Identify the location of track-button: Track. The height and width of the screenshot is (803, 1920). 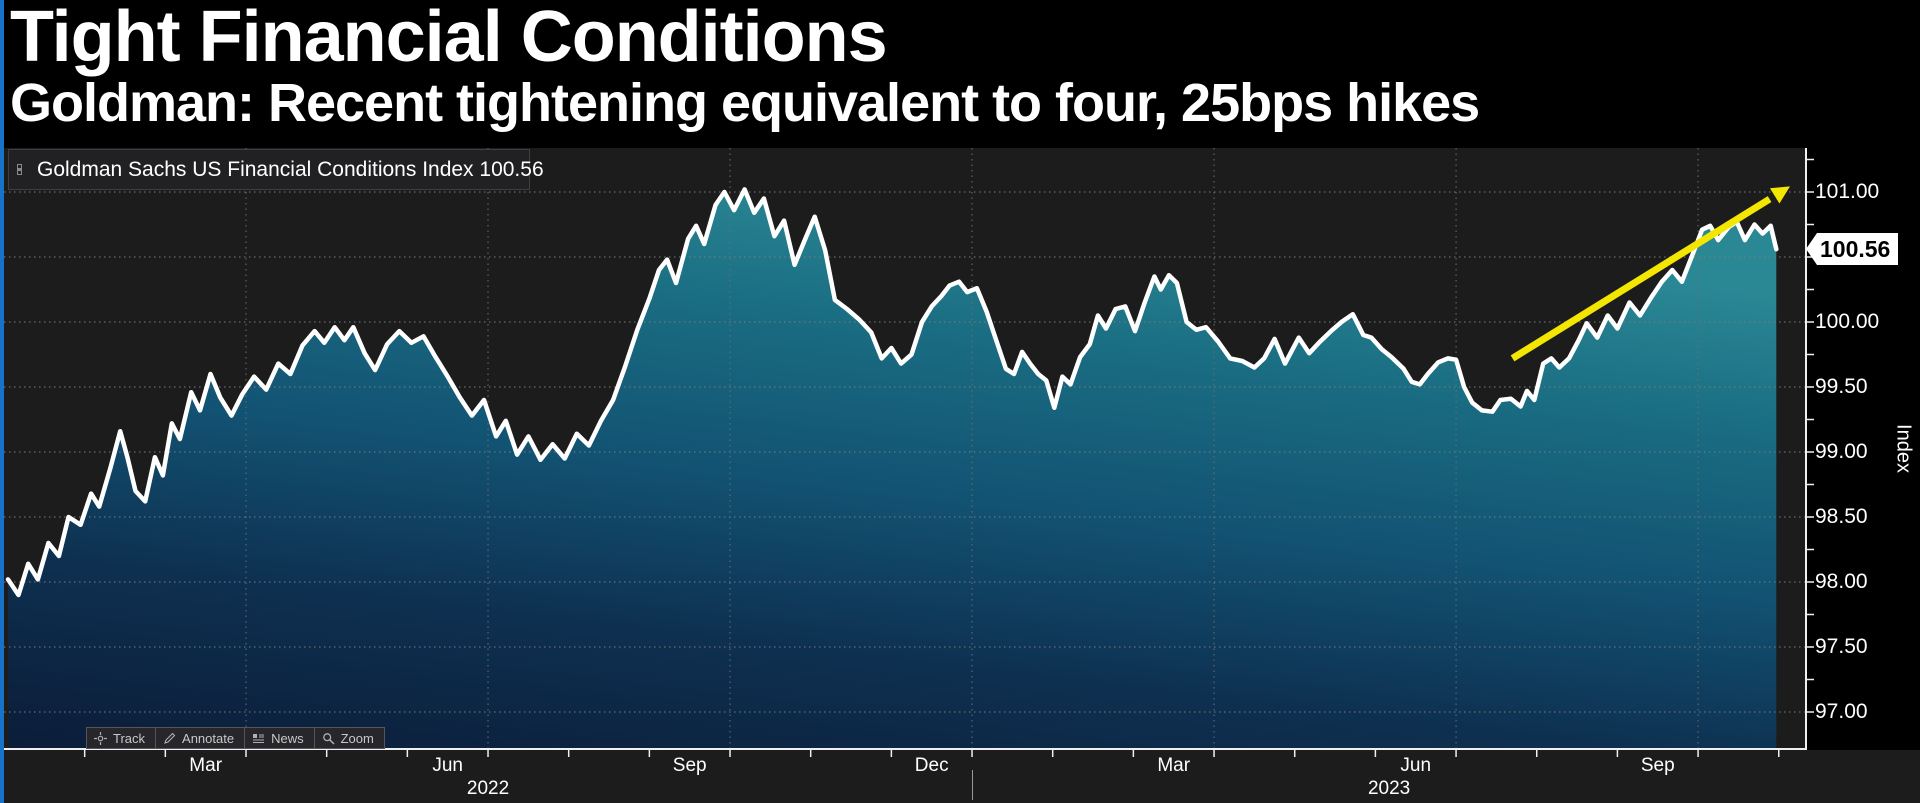
(121, 738).